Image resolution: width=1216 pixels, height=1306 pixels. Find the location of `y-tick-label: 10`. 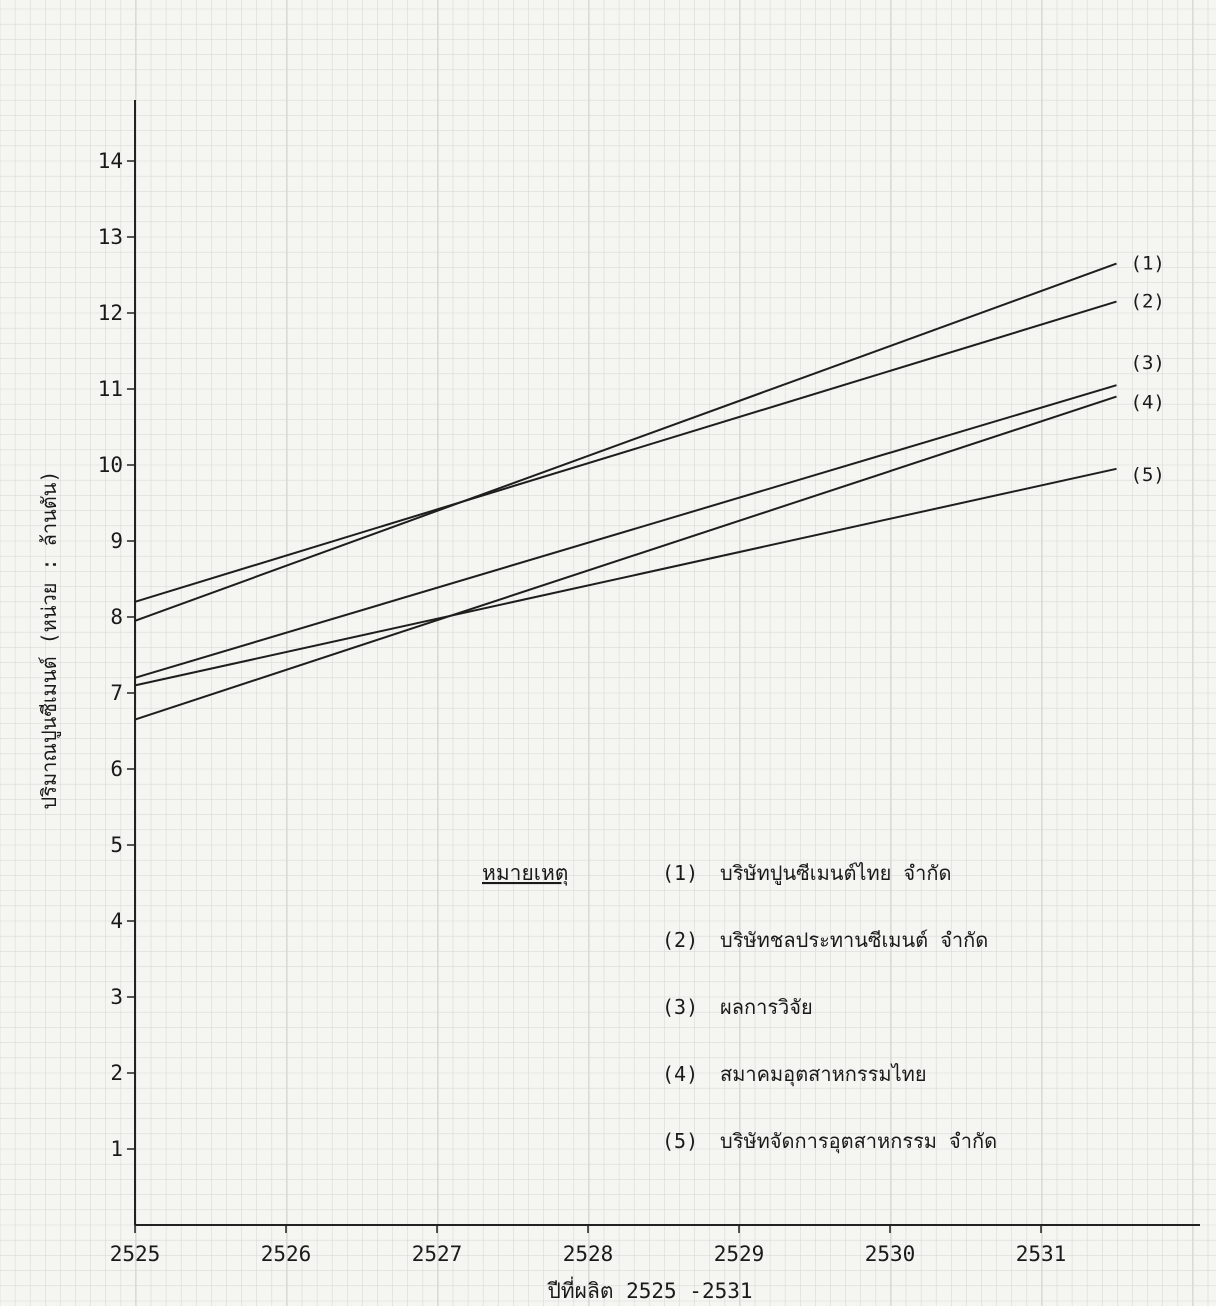

y-tick-label: 10 is located at coordinates (110, 465).